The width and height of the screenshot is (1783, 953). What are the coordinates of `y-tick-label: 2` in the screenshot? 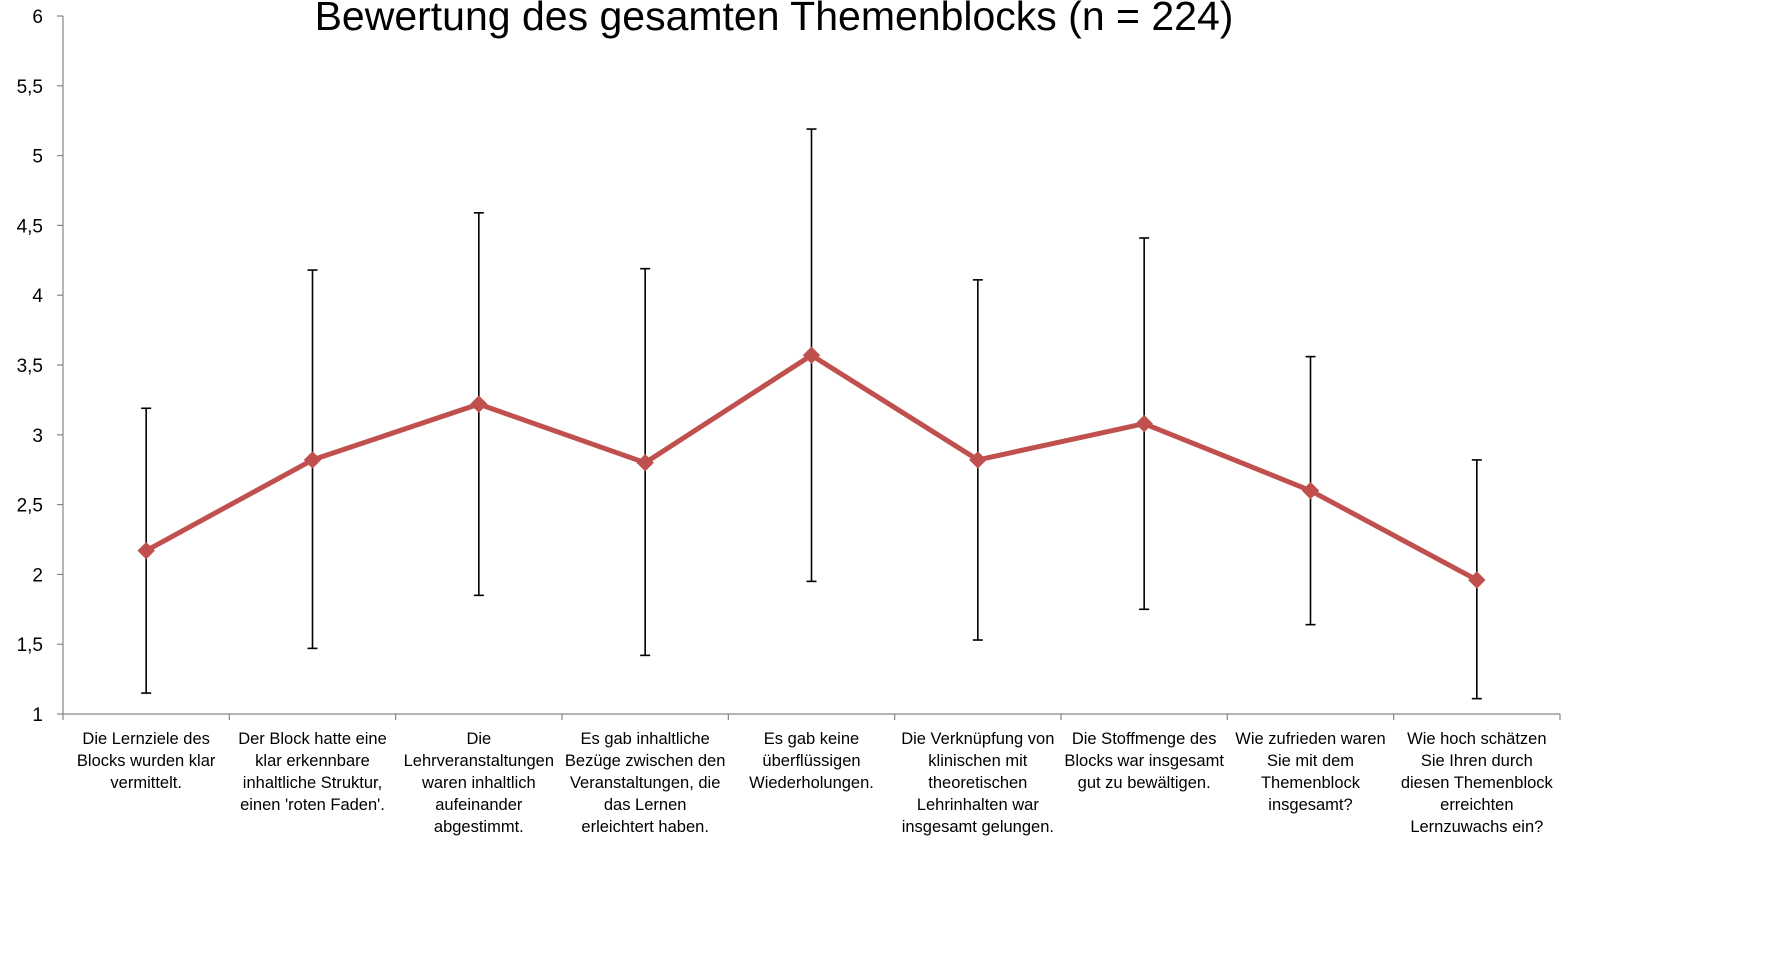 It's located at (37, 575).